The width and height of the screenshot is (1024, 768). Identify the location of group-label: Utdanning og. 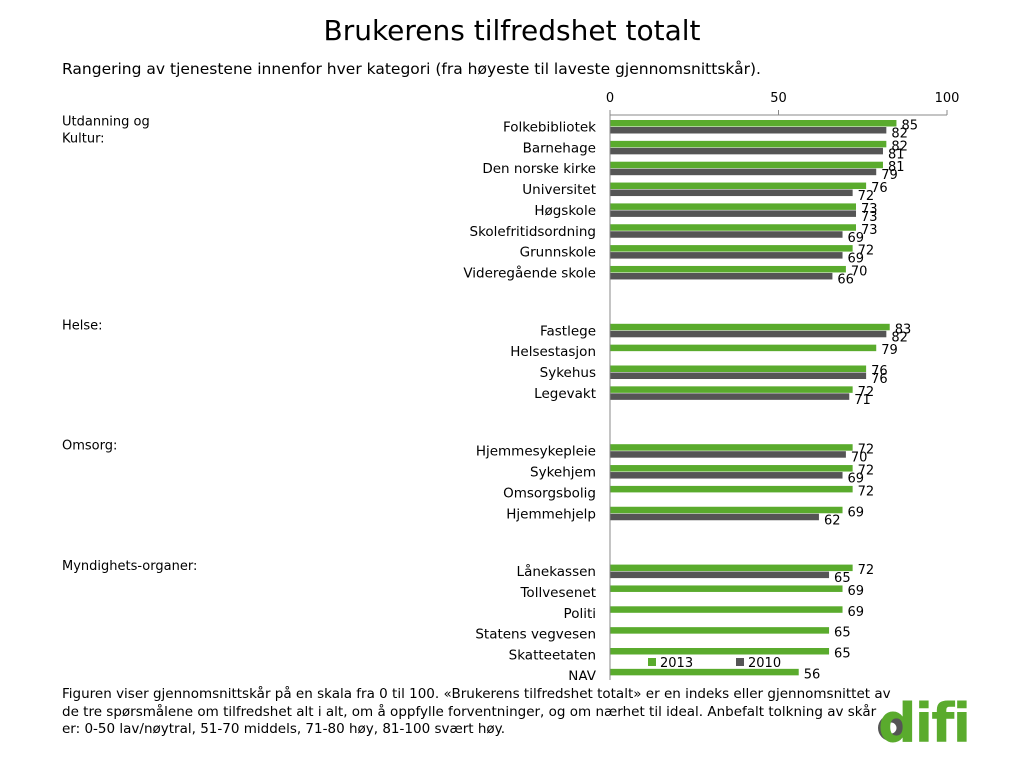
(106, 122).